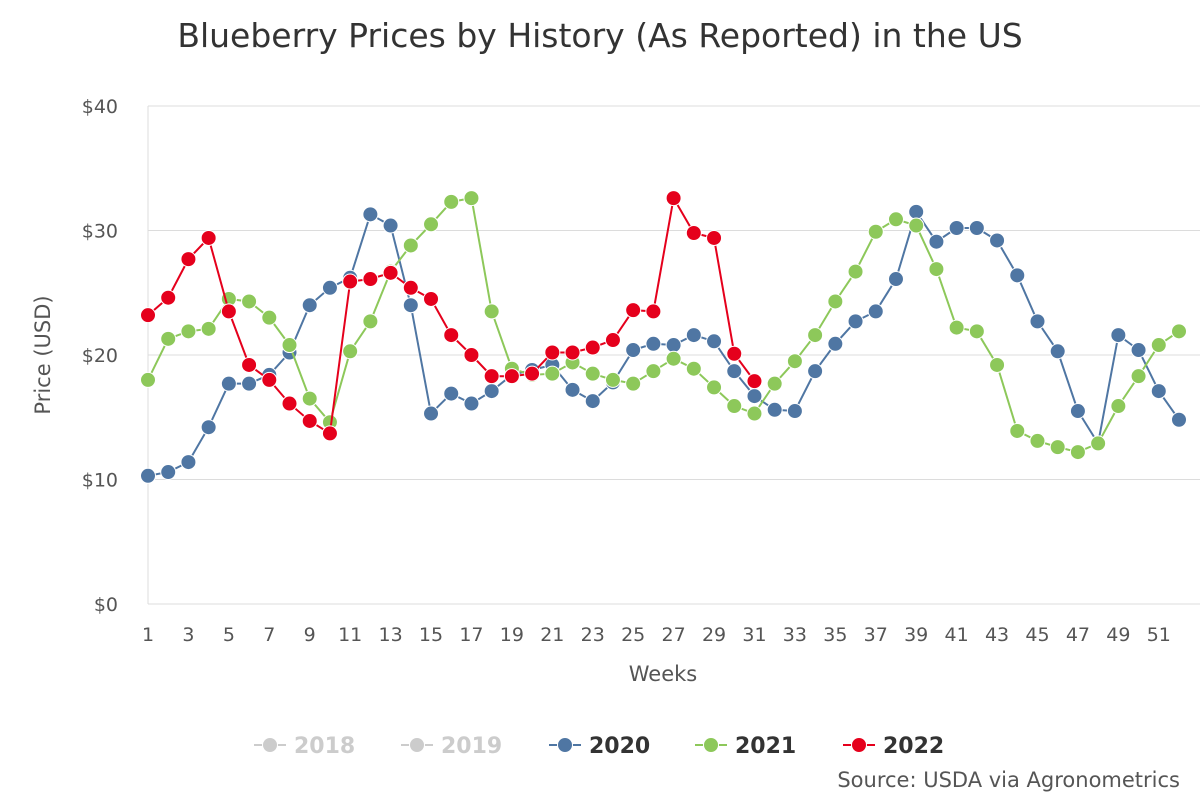 The image size is (1200, 800). Describe the element at coordinates (893, 746) in the screenshot. I see `legend-item-2022: 2022` at that location.